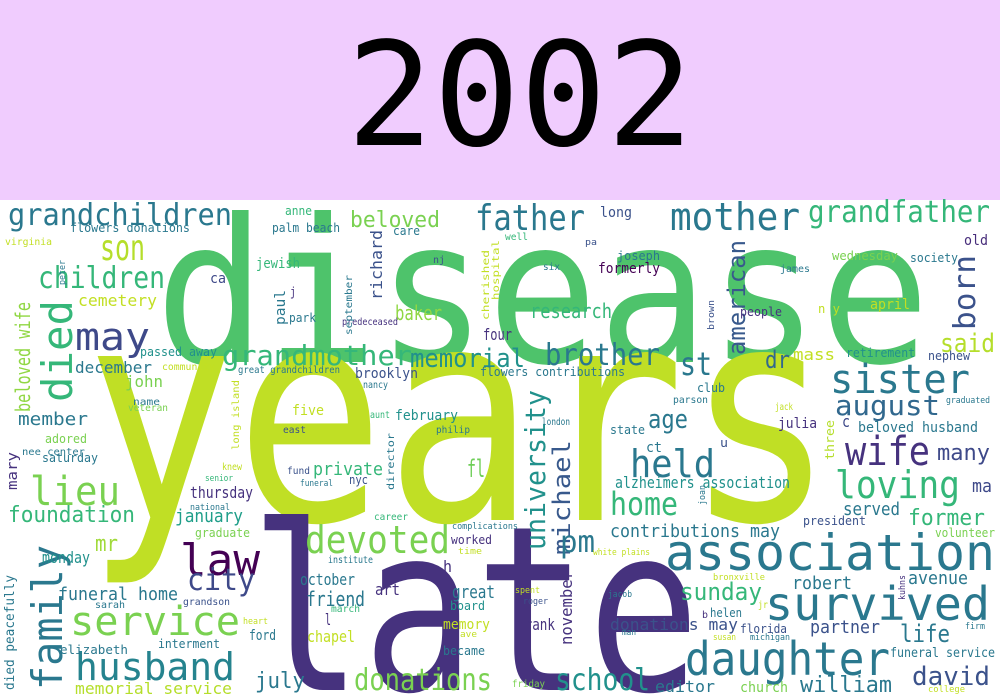 The height and width of the screenshot is (700, 1000). I want to click on word: aunt, so click(380, 415).